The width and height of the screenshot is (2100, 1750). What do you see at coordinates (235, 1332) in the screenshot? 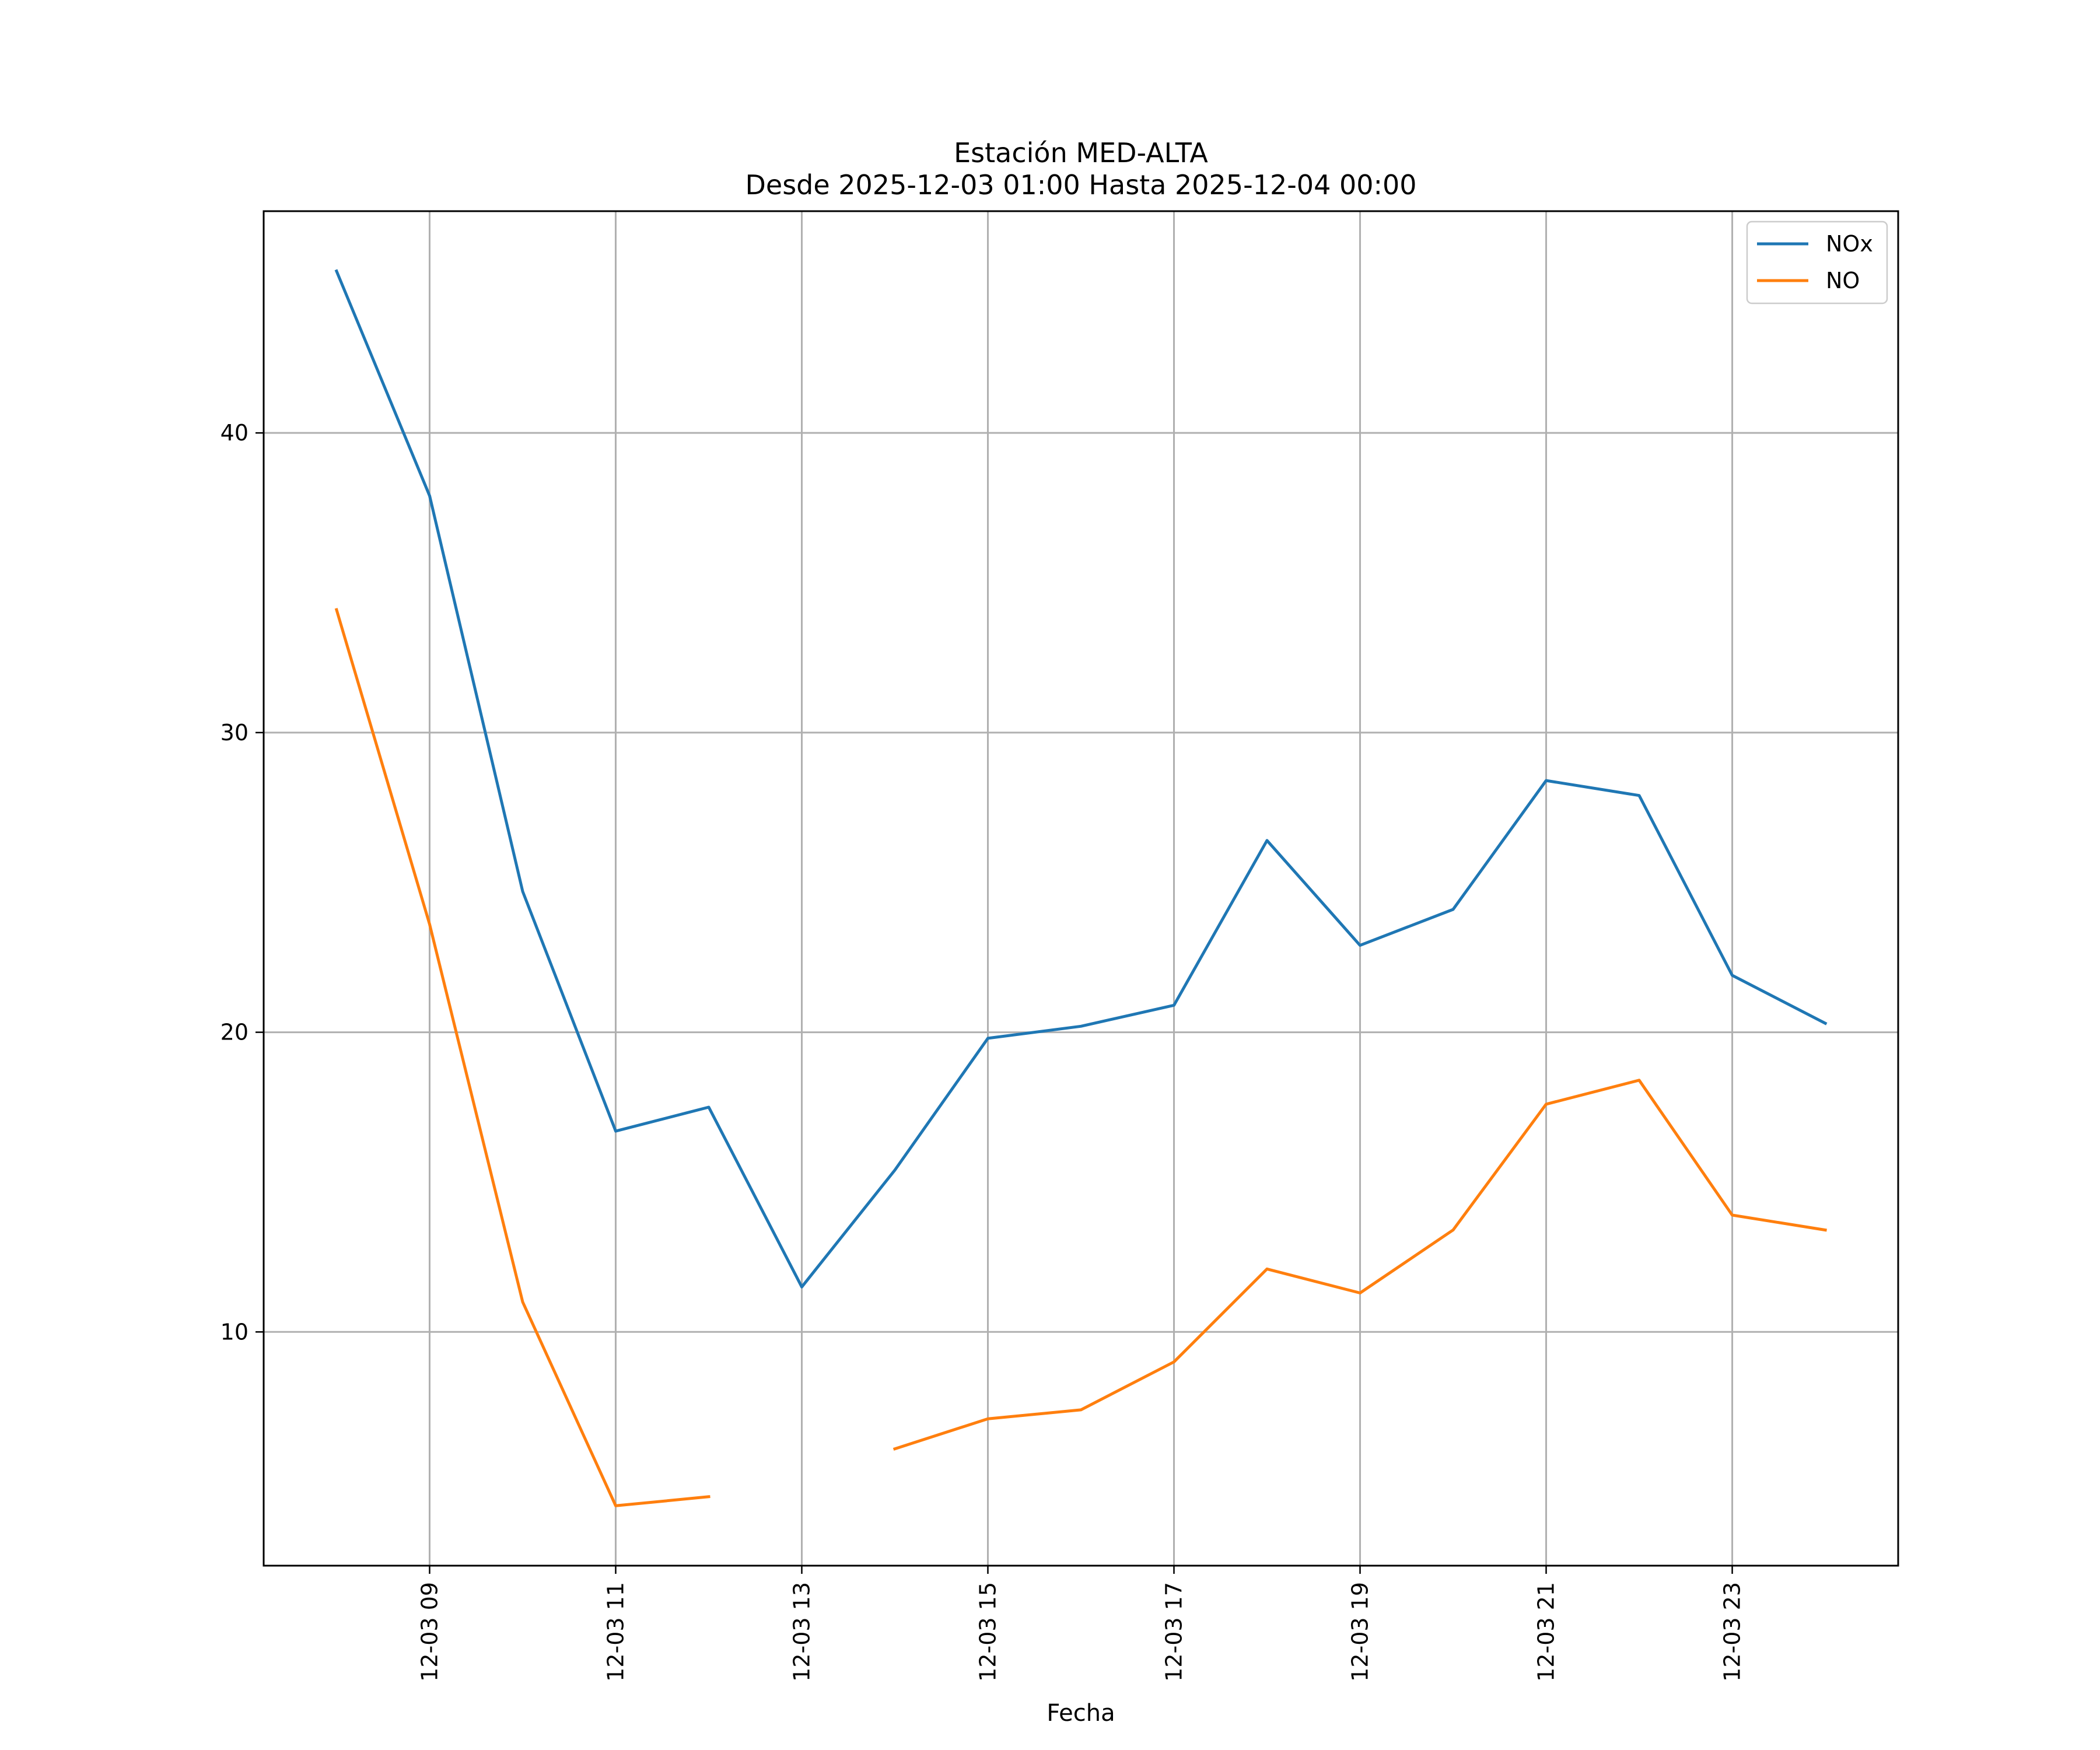
I see `y-tick-label: 10` at bounding box center [235, 1332].